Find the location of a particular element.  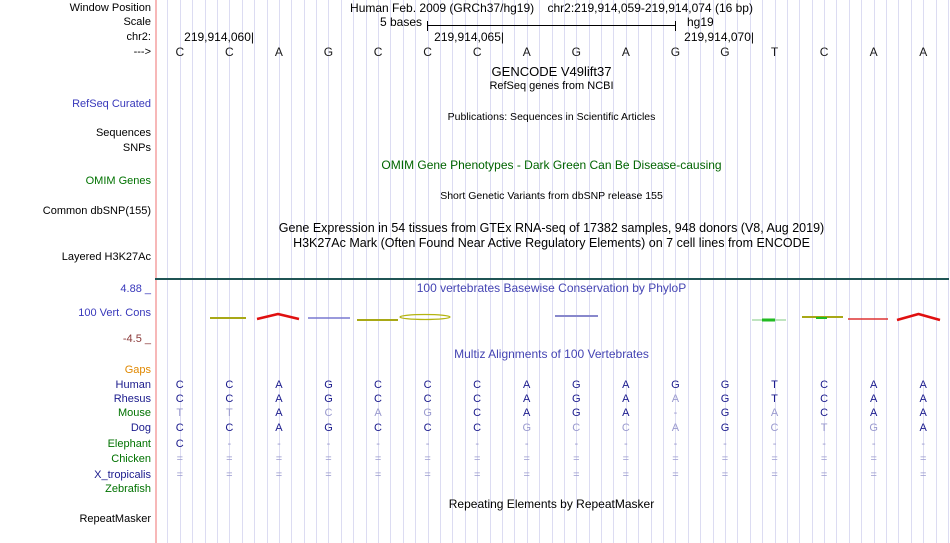

track-title-repeating-elements-by: Repeating Elements by RepeatMasker is located at coordinates (551, 504).